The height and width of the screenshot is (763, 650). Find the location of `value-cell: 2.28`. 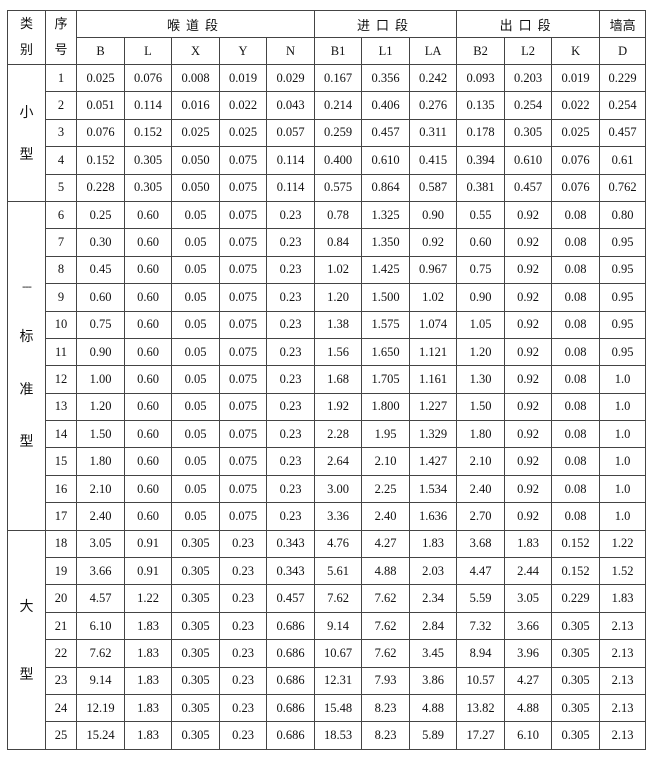

value-cell: 2.28 is located at coordinates (338, 434).